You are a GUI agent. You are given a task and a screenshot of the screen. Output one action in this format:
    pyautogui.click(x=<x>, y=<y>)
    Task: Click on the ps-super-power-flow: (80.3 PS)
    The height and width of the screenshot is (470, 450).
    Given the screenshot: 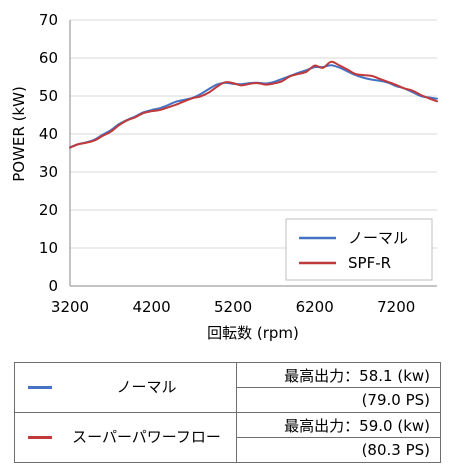 What is the action you would take?
    pyautogui.click(x=338, y=450)
    